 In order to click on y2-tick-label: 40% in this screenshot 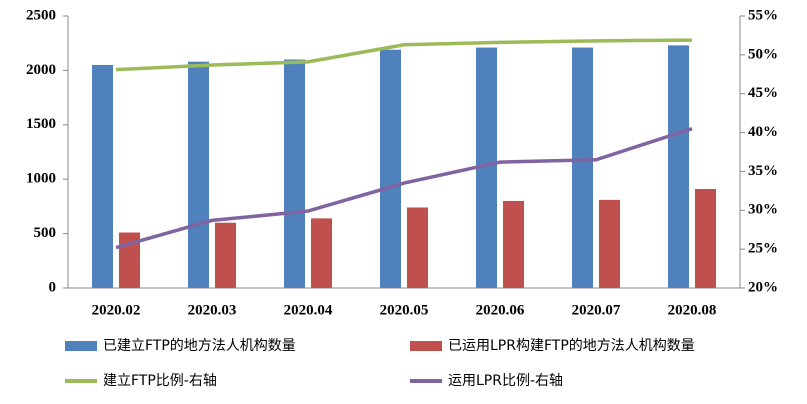, I will do `click(763, 132)`.